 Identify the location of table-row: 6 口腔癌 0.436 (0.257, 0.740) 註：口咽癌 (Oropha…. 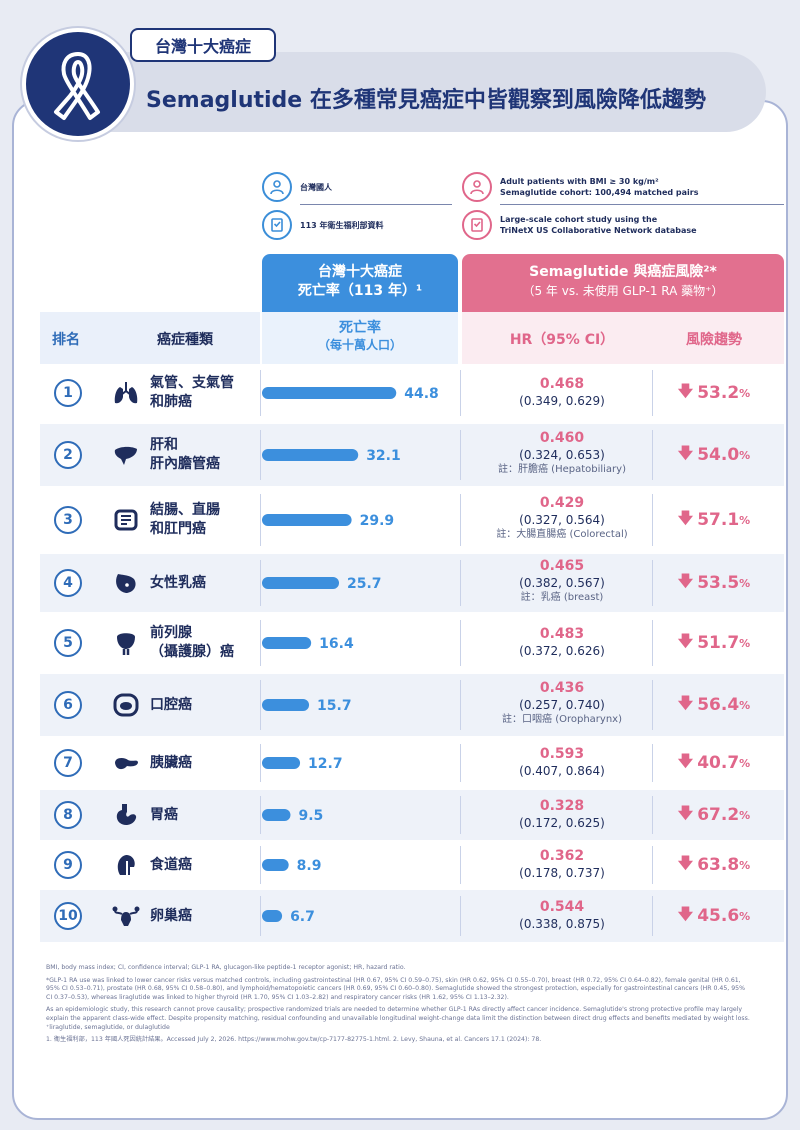
(412, 705).